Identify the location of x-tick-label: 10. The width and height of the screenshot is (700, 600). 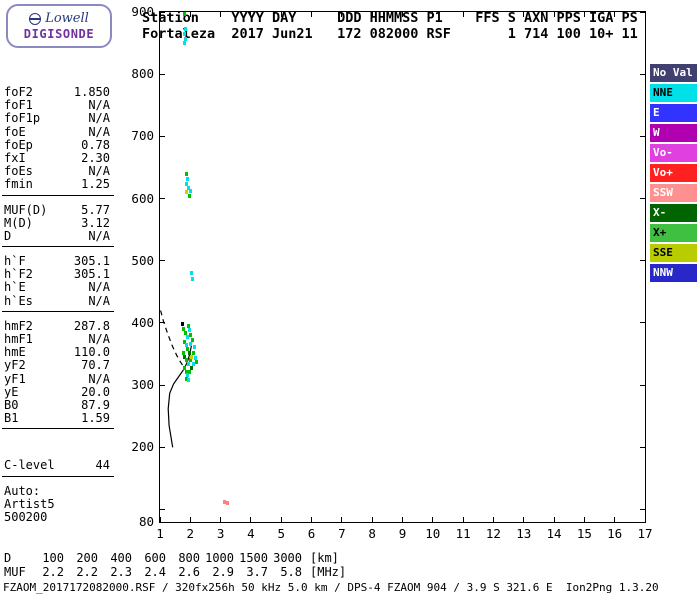
(433, 533).